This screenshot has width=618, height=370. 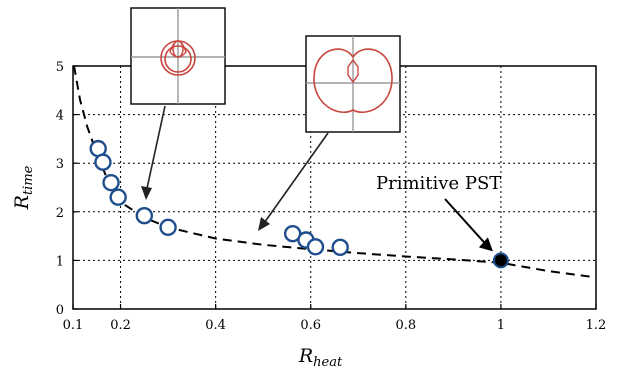 What do you see at coordinates (155, 149) in the screenshot?
I see `inset-left-pointer` at bounding box center [155, 149].